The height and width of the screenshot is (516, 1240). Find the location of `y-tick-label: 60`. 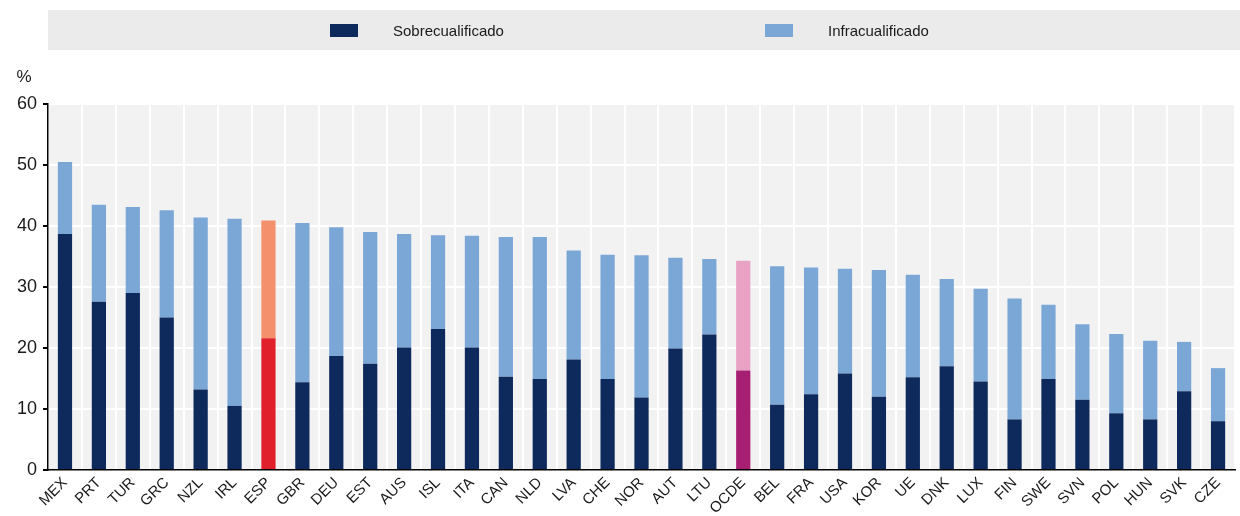

y-tick-label: 60 is located at coordinates (27, 102).